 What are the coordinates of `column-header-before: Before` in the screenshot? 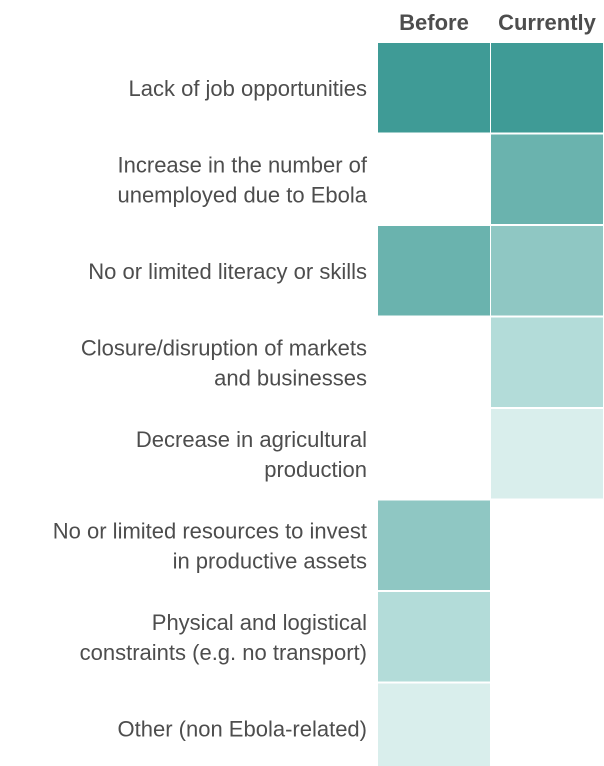 It's located at (434, 22).